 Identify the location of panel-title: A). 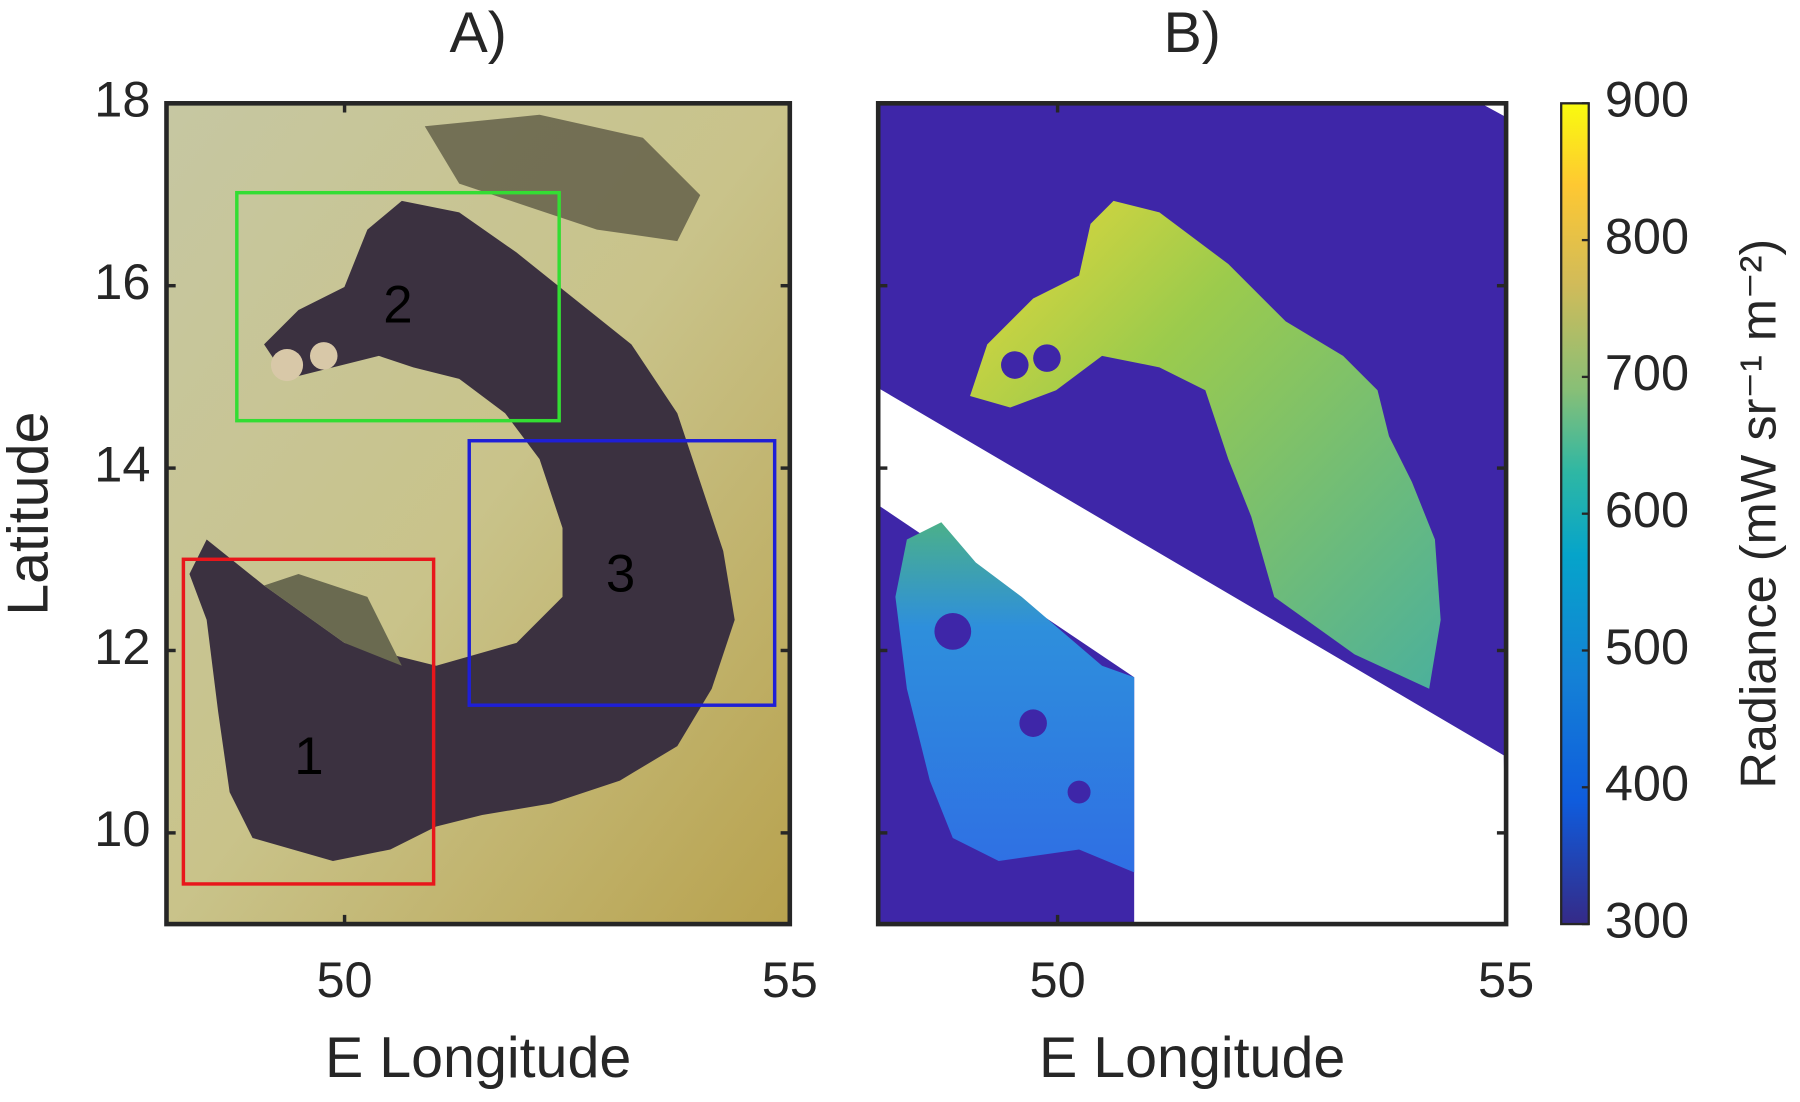
(477, 33).